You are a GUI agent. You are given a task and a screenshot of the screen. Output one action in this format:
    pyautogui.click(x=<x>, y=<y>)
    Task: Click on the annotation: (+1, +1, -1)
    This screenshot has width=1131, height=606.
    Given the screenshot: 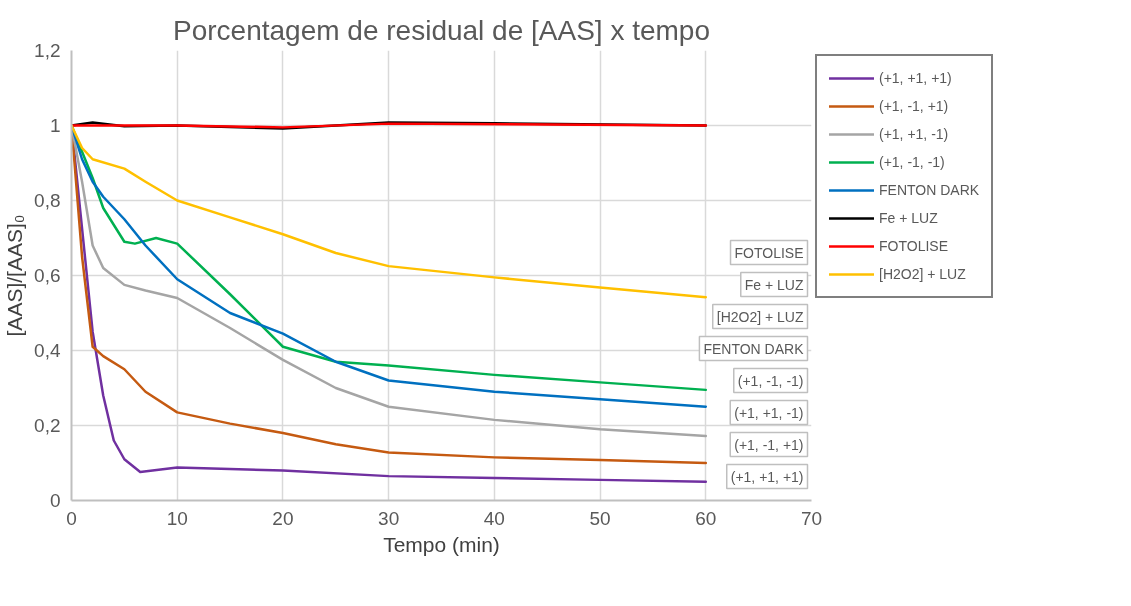 What is the action you would take?
    pyautogui.click(x=769, y=412)
    